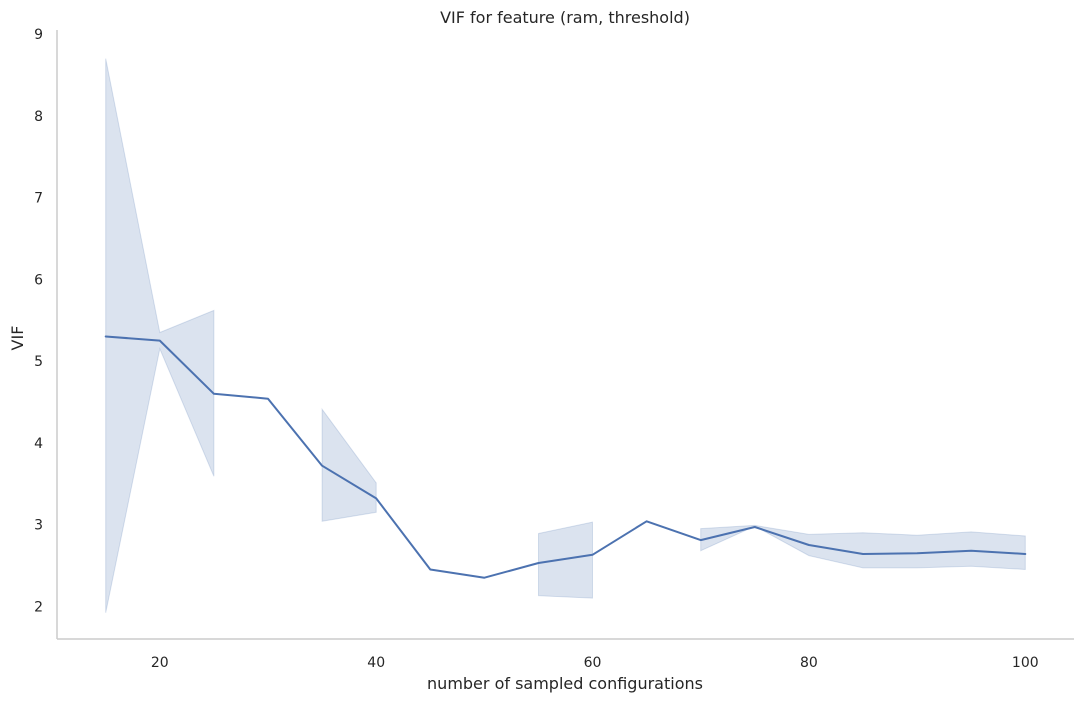  What do you see at coordinates (565, 17) in the screenshot?
I see `chart-title: VIF for feature (ram, threshold)` at bounding box center [565, 17].